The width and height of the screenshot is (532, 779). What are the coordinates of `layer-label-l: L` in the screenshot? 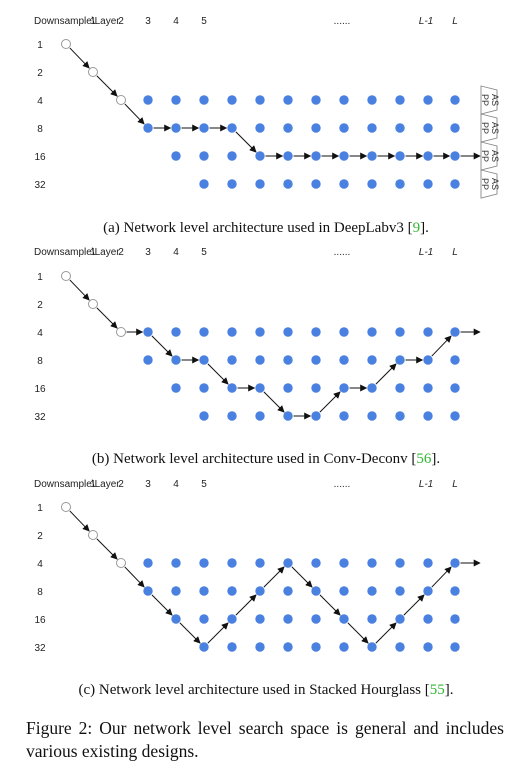 It's located at (455, 21).